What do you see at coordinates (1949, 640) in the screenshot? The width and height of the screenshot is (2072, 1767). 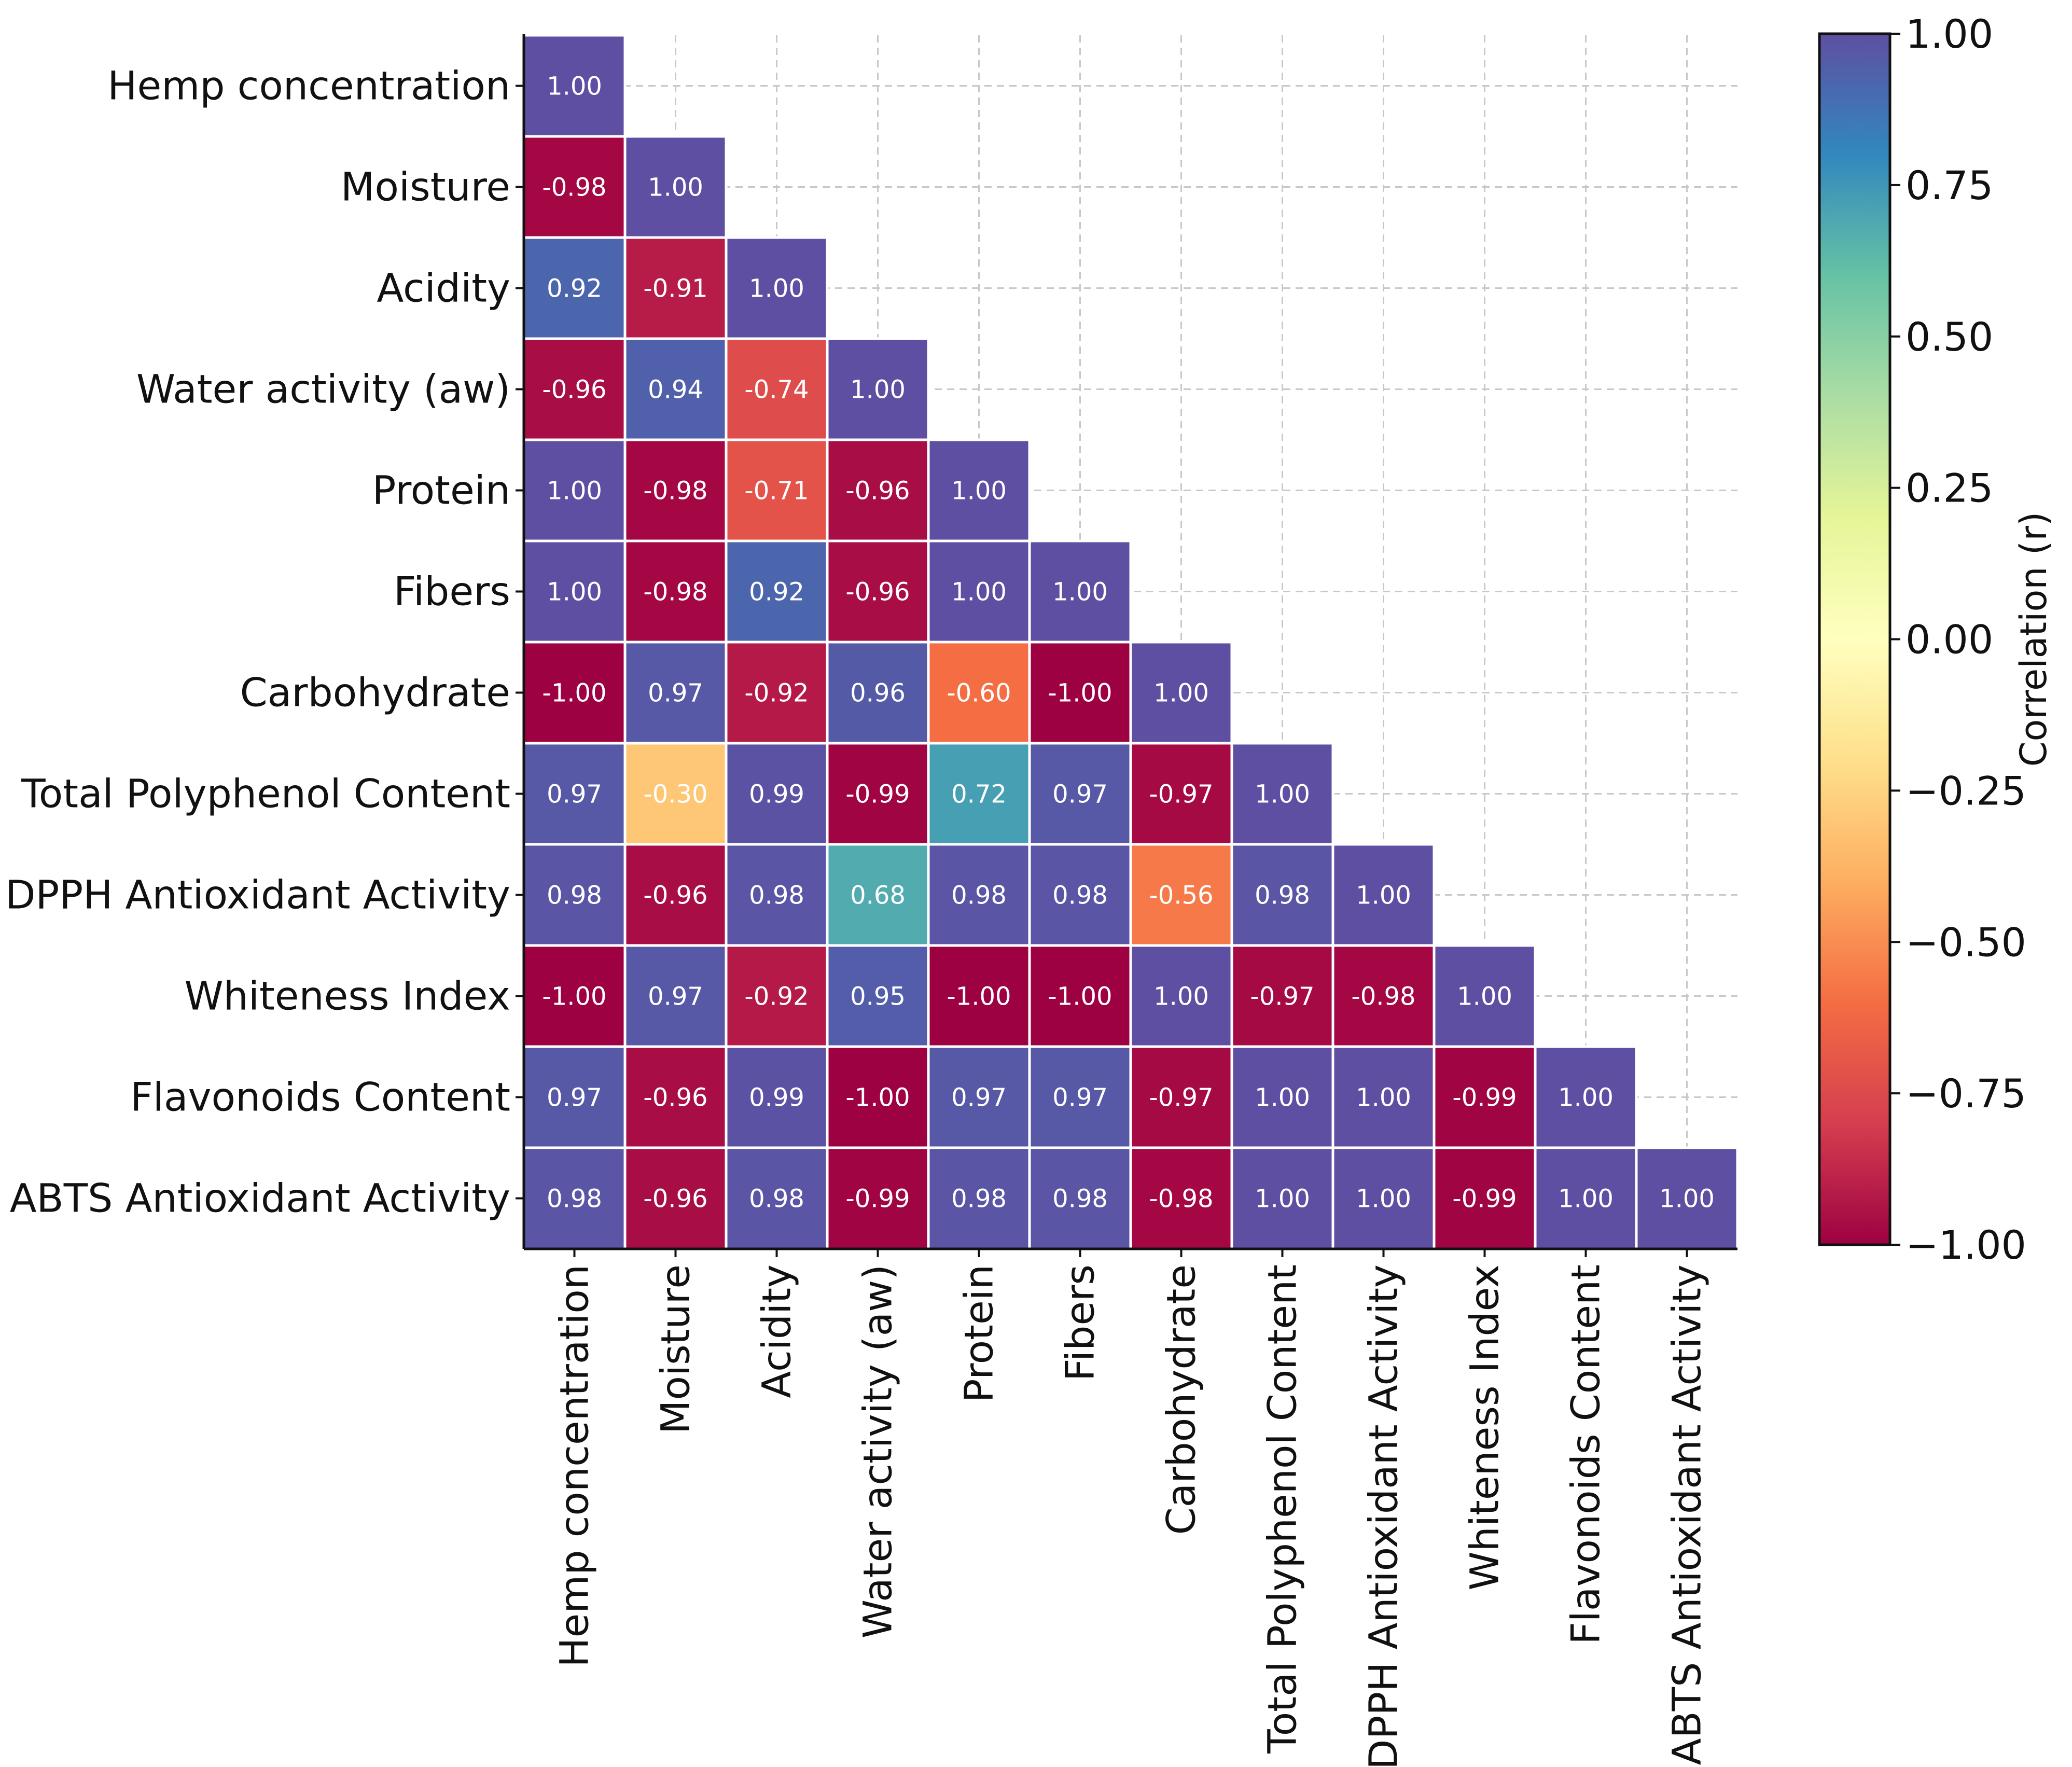 I see `colorbar-tick-label: 0.00` at bounding box center [1949, 640].